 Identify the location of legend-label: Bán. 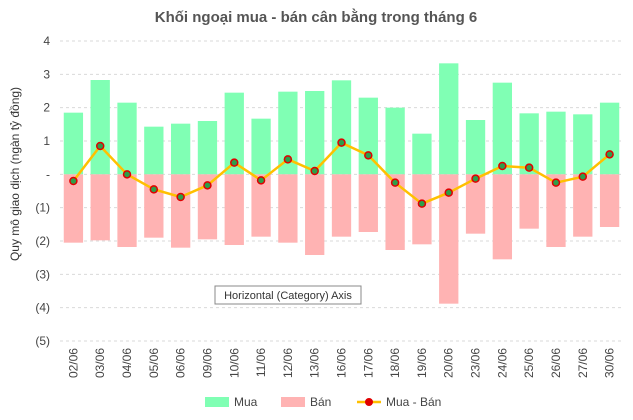
(320, 402).